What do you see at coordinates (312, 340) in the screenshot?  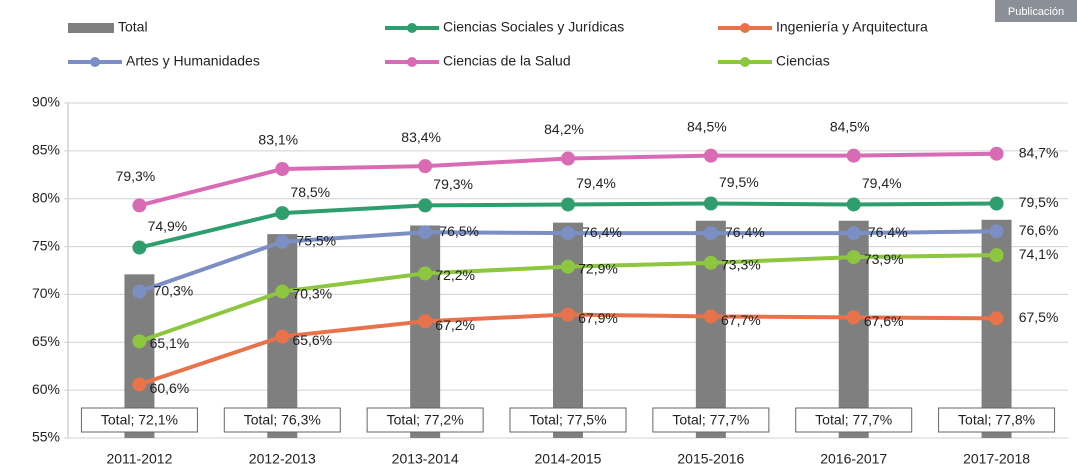 I see `value-label: 65,6%` at bounding box center [312, 340].